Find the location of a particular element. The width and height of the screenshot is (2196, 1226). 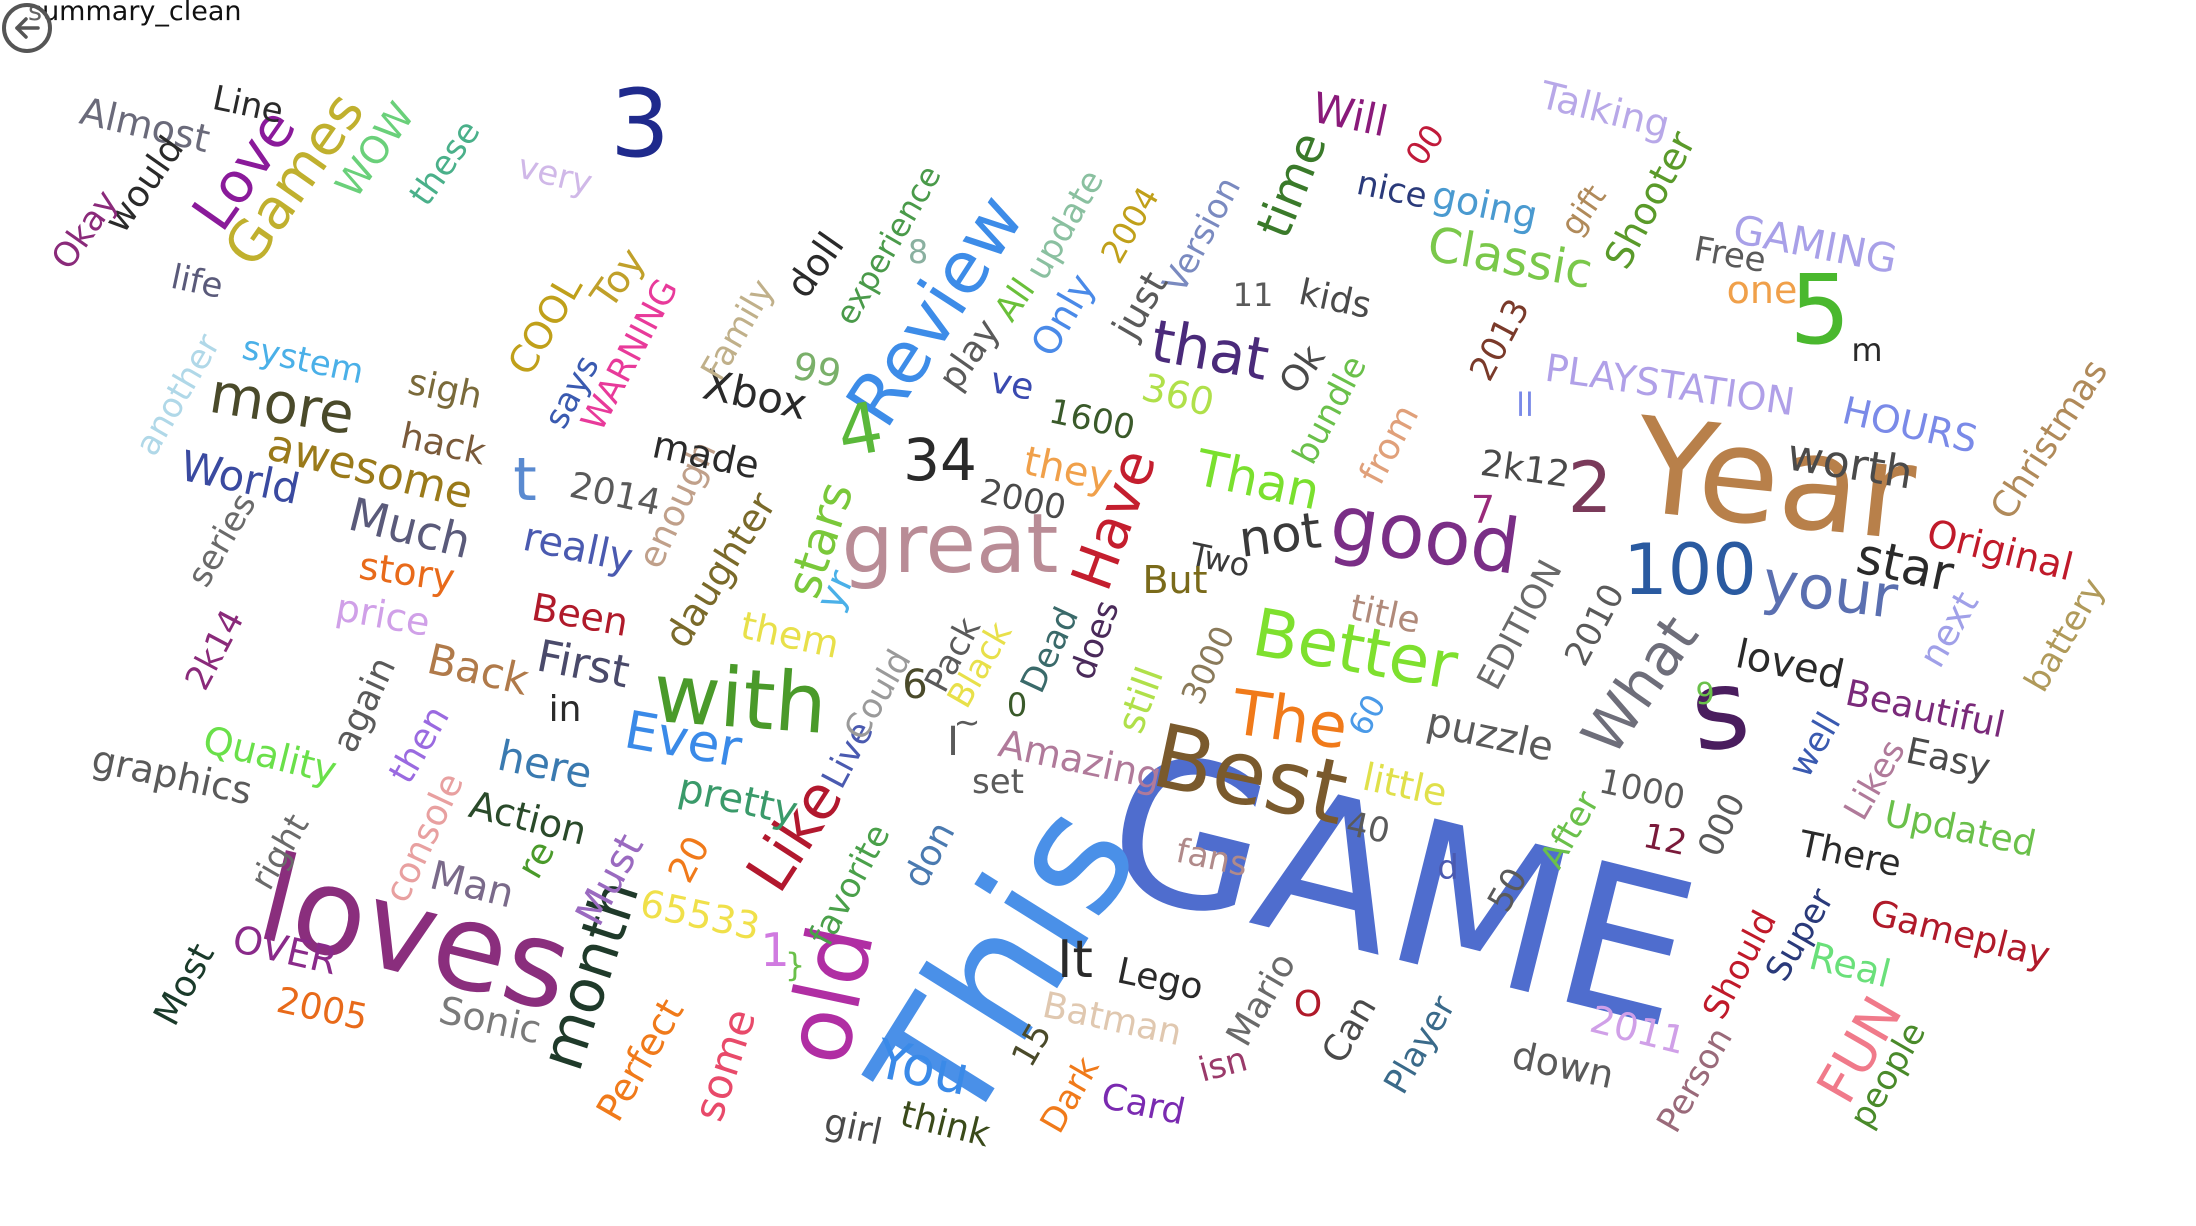

cloud-word-2013: 2013 is located at coordinates (1500, 340).